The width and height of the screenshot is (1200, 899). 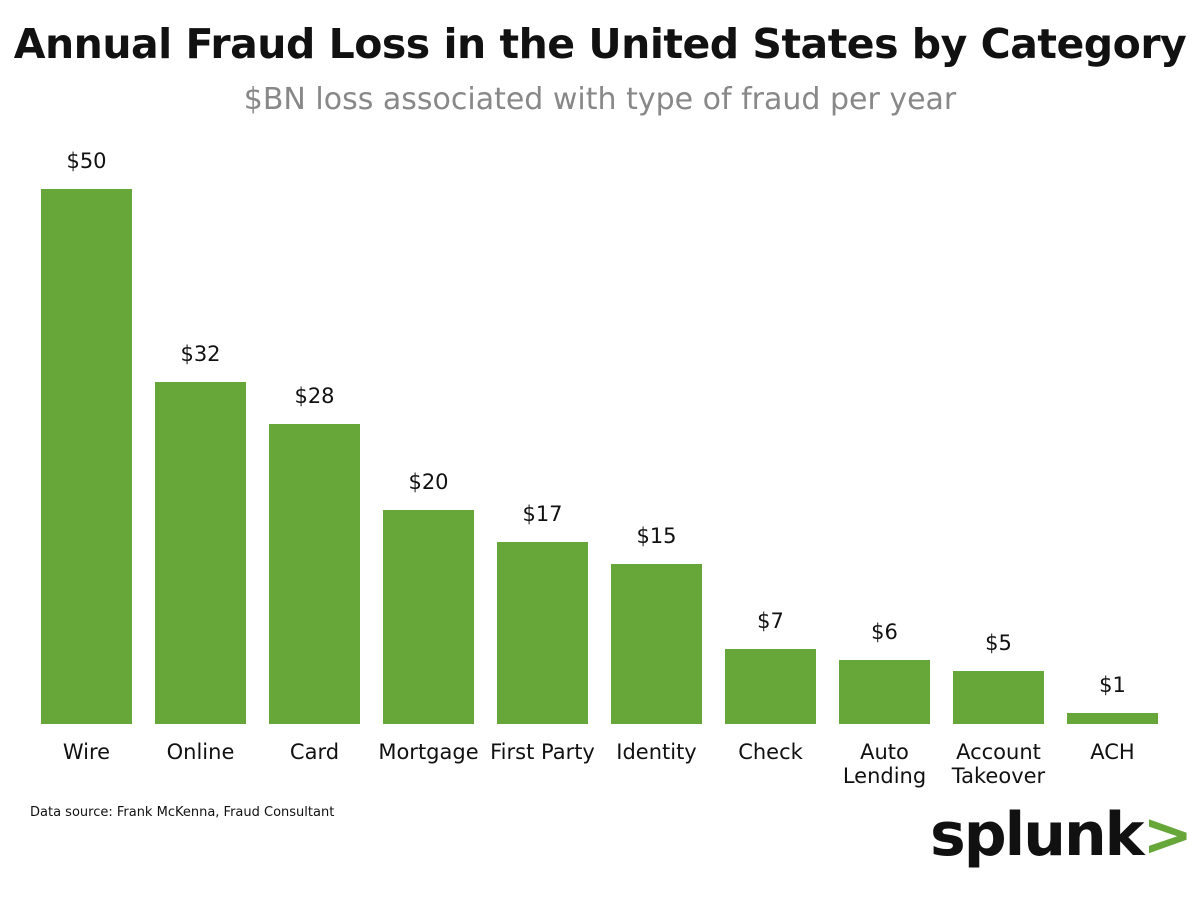 I want to click on x-tick-label: Check, so click(x=770, y=752).